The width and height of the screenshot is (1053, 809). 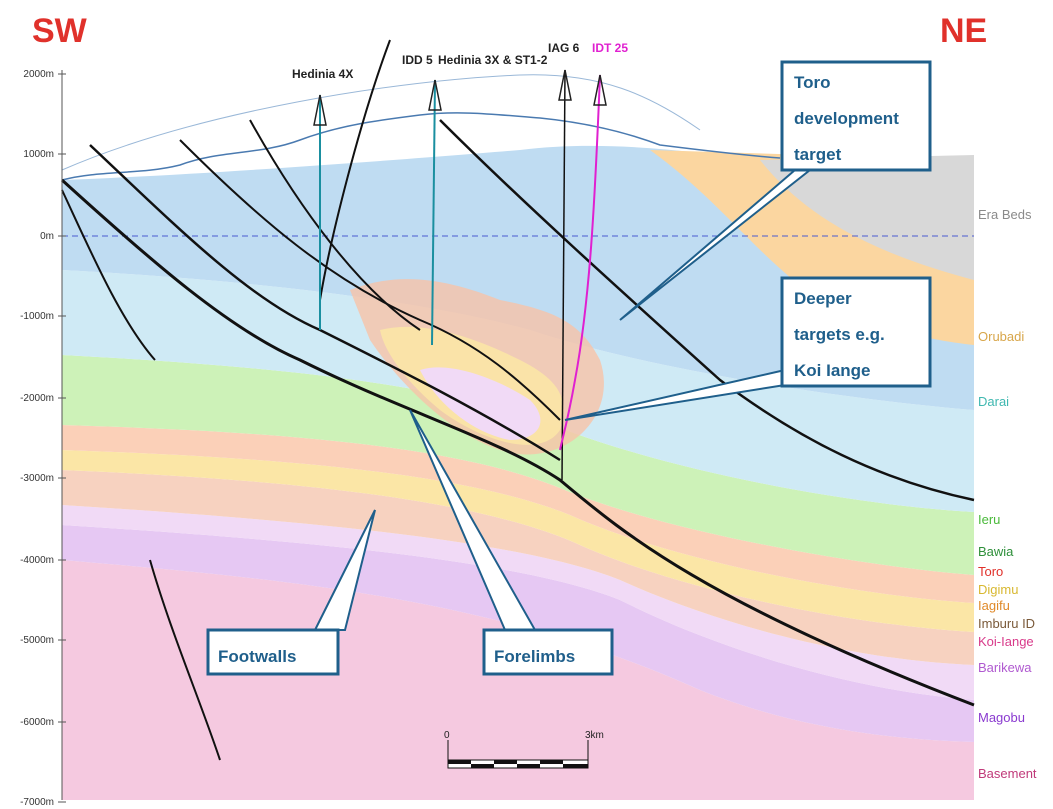 What do you see at coordinates (37, 398) in the screenshot?
I see `depth-tick-label: -2000m` at bounding box center [37, 398].